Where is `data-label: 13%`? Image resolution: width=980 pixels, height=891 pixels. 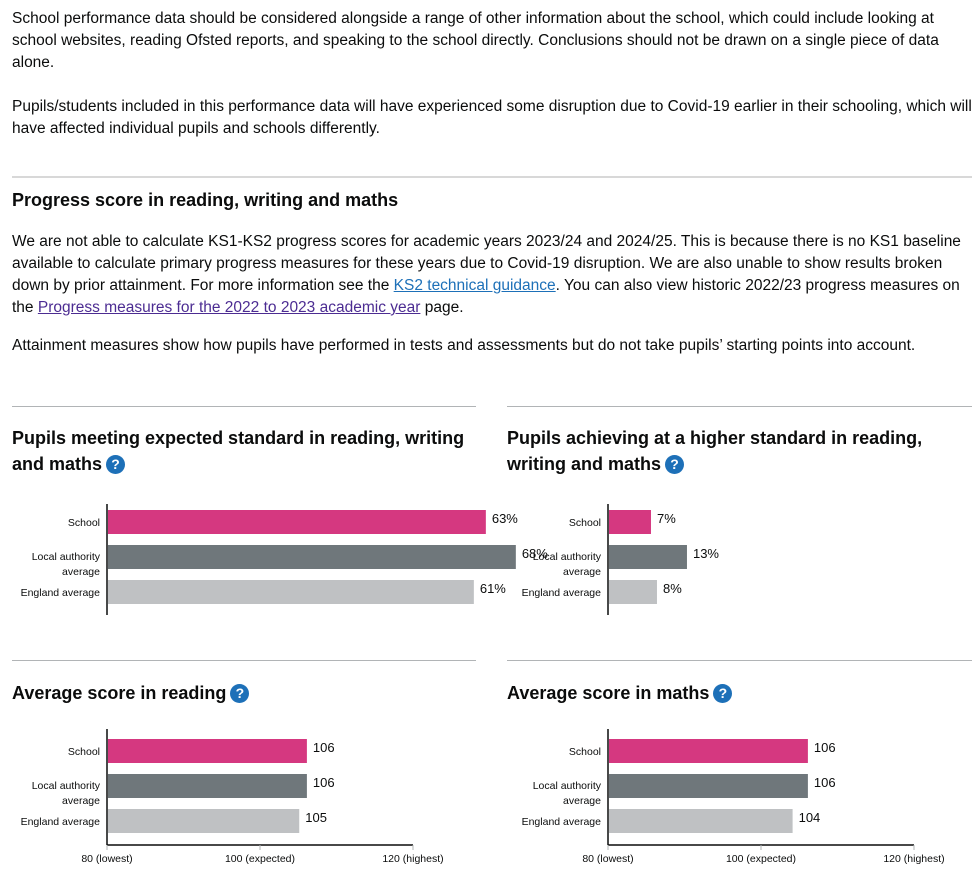
data-label: 13% is located at coordinates (706, 553).